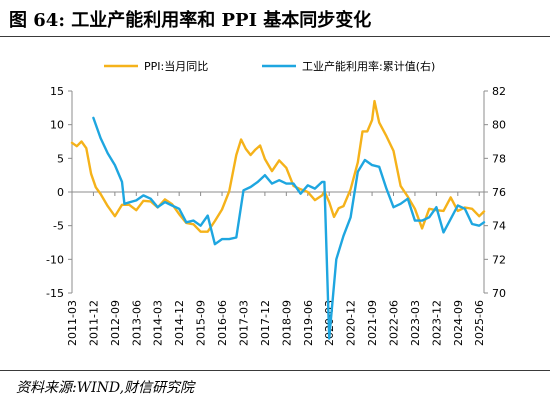 This screenshot has height=406, width=550. What do you see at coordinates (372, 323) in the screenshot?
I see `x-tick-label: 2021-09` at bounding box center [372, 323].